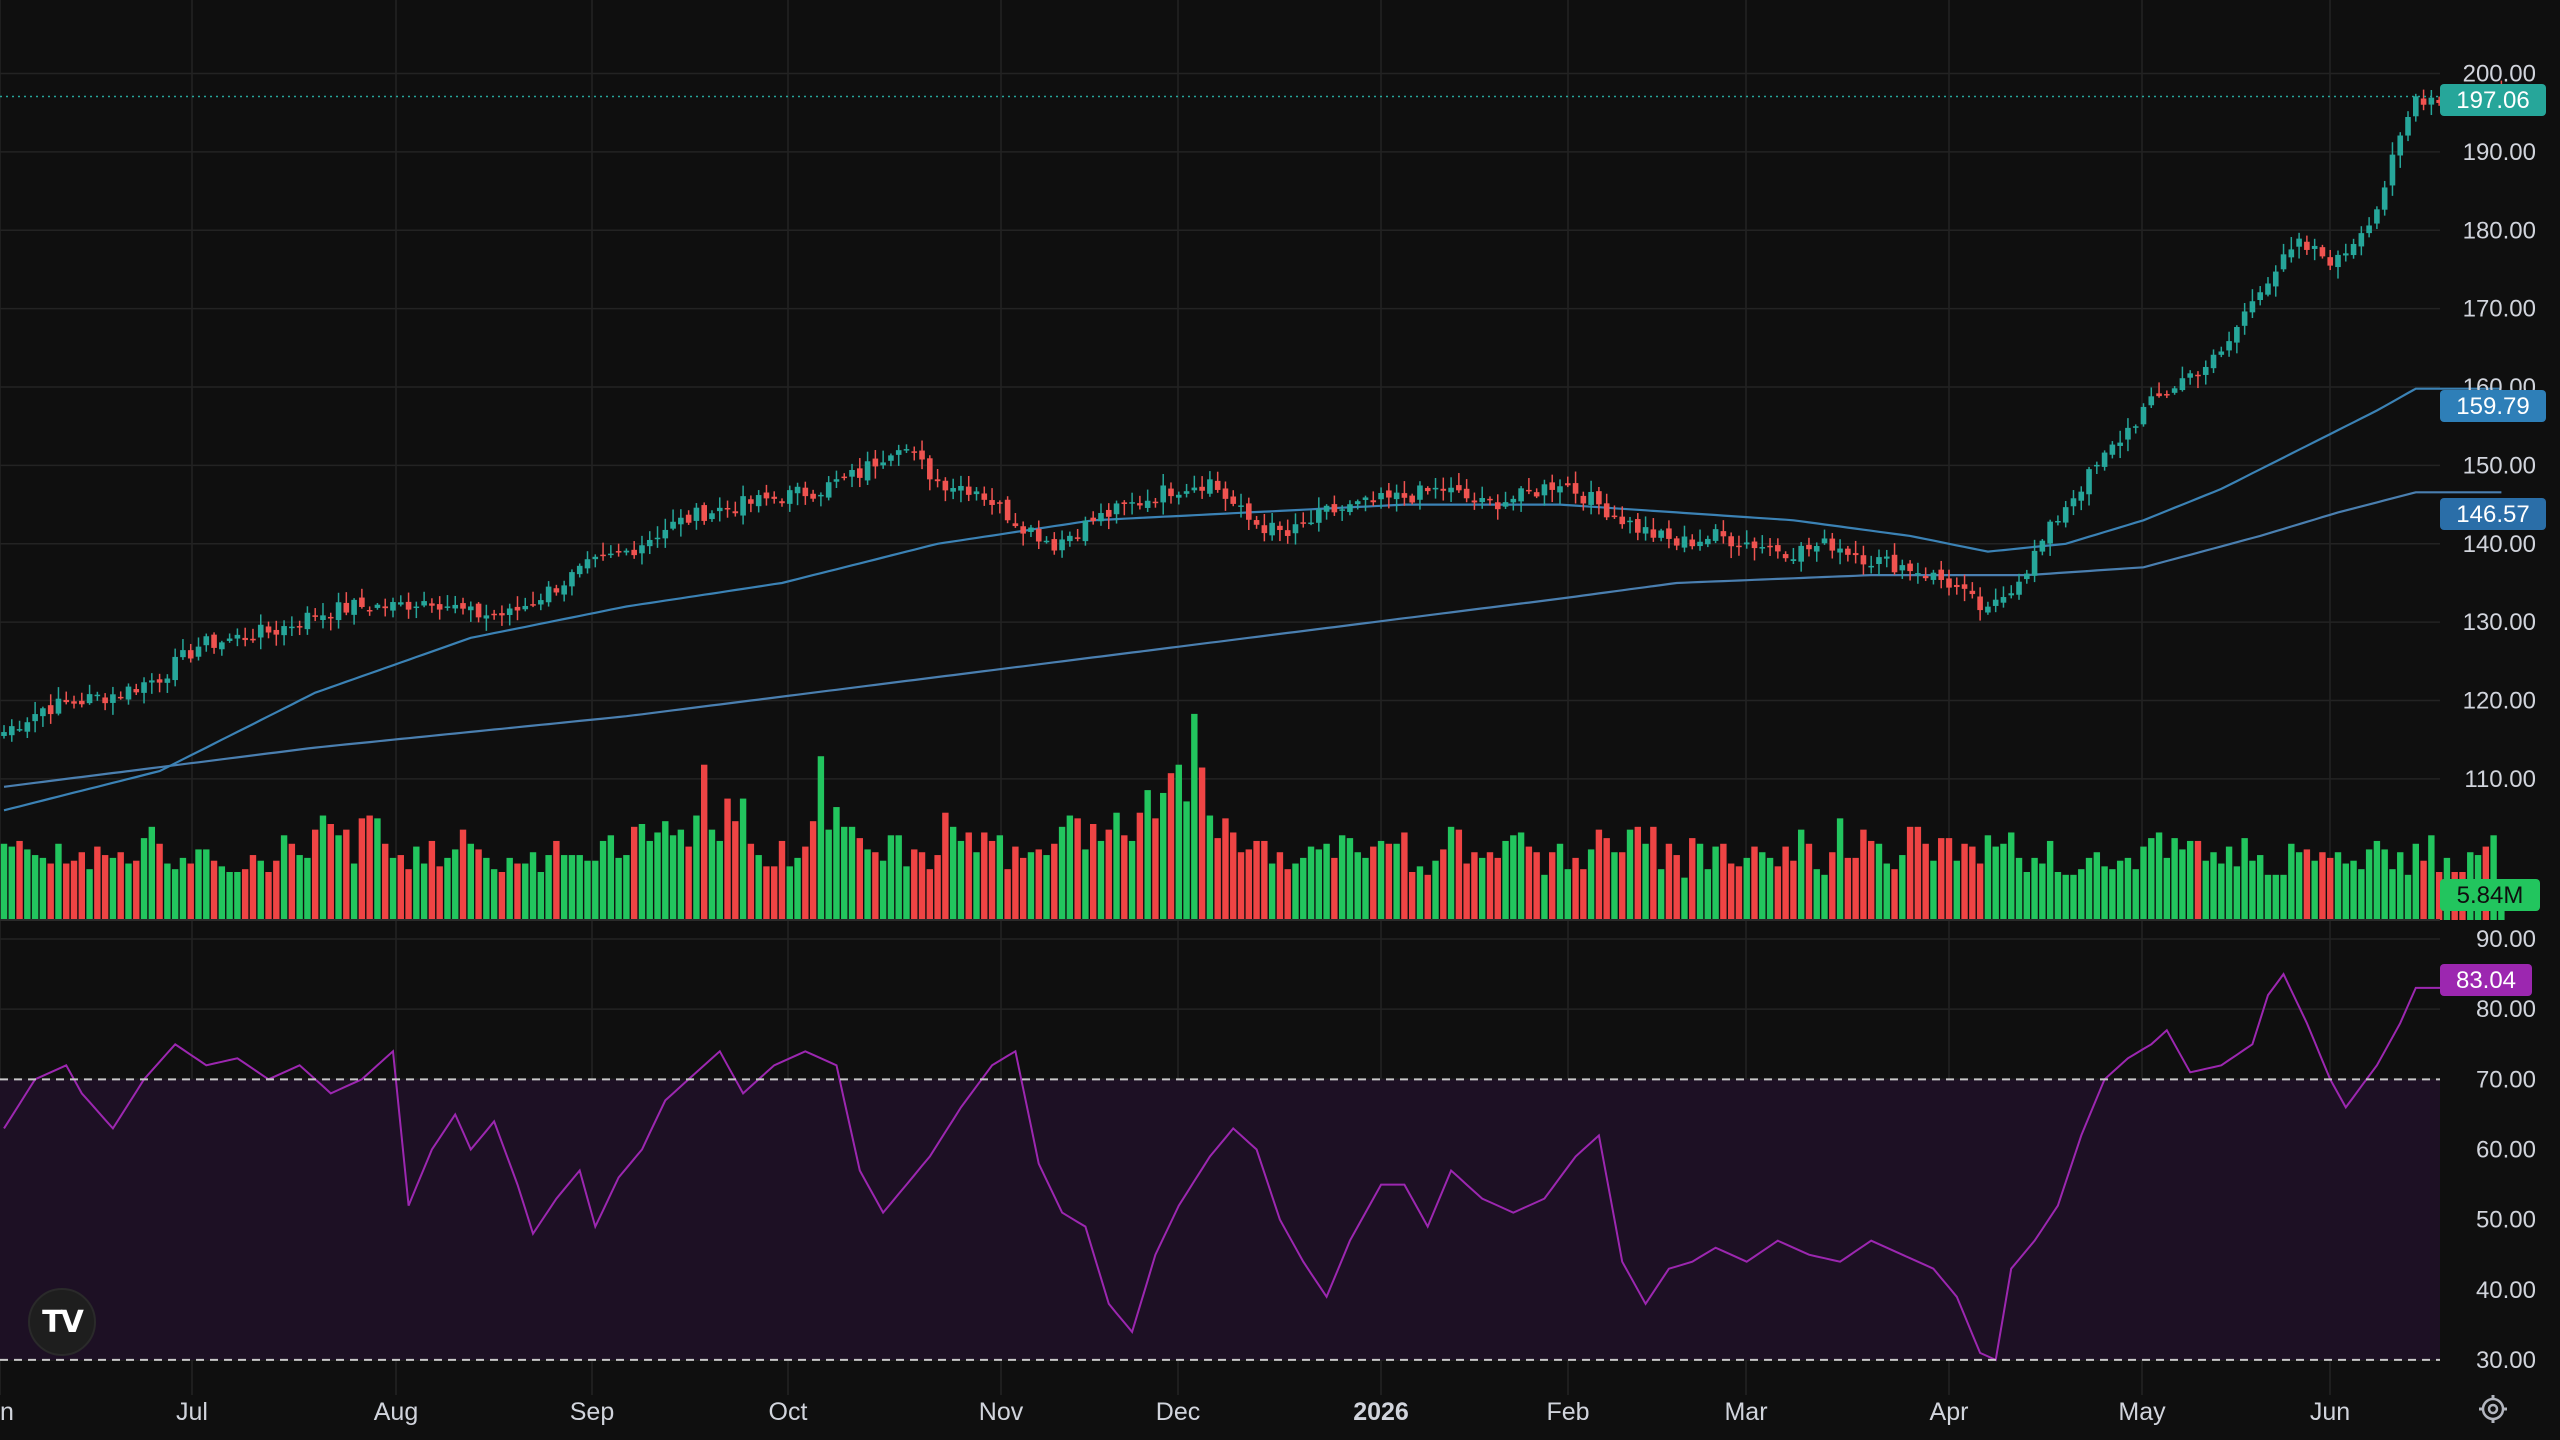 The height and width of the screenshot is (1440, 2560). What do you see at coordinates (1745, 1412) in the screenshot?
I see `time-tick-label: Mar` at bounding box center [1745, 1412].